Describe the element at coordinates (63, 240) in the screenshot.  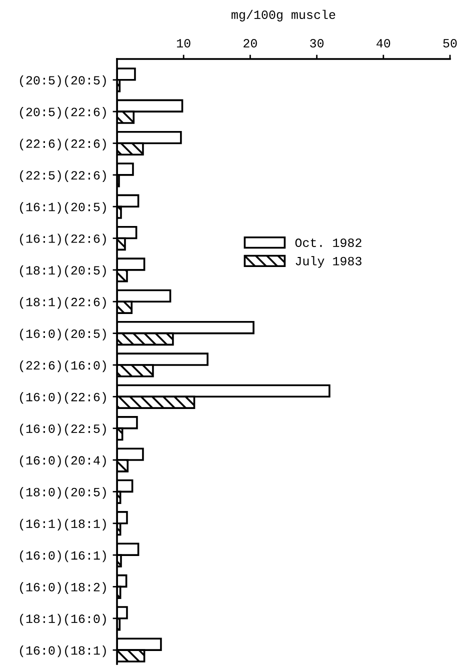
I see `y-tick-label: (16:1)(22:6)` at that location.